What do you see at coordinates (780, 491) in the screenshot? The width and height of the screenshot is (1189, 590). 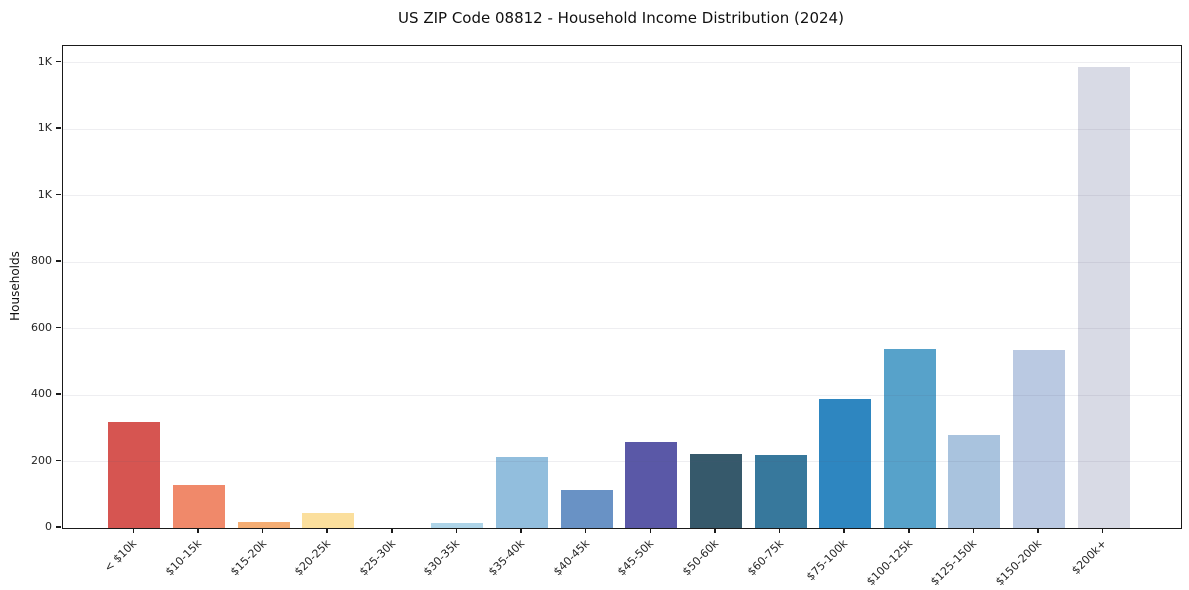 I see `bar-60-75k` at bounding box center [780, 491].